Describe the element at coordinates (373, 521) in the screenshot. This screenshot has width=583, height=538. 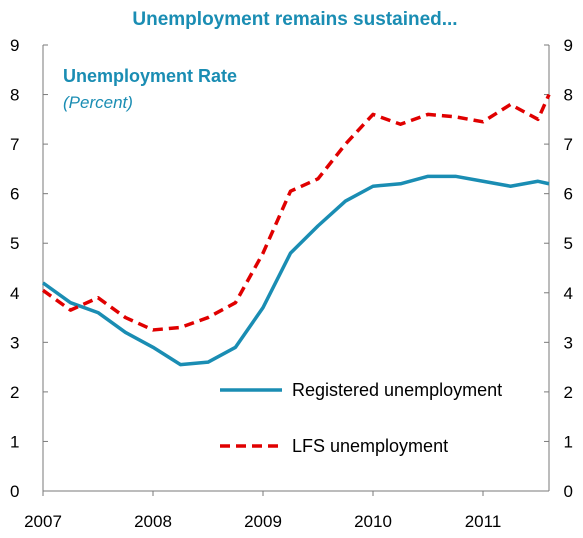
I see `x-tick-label: 2010` at that location.